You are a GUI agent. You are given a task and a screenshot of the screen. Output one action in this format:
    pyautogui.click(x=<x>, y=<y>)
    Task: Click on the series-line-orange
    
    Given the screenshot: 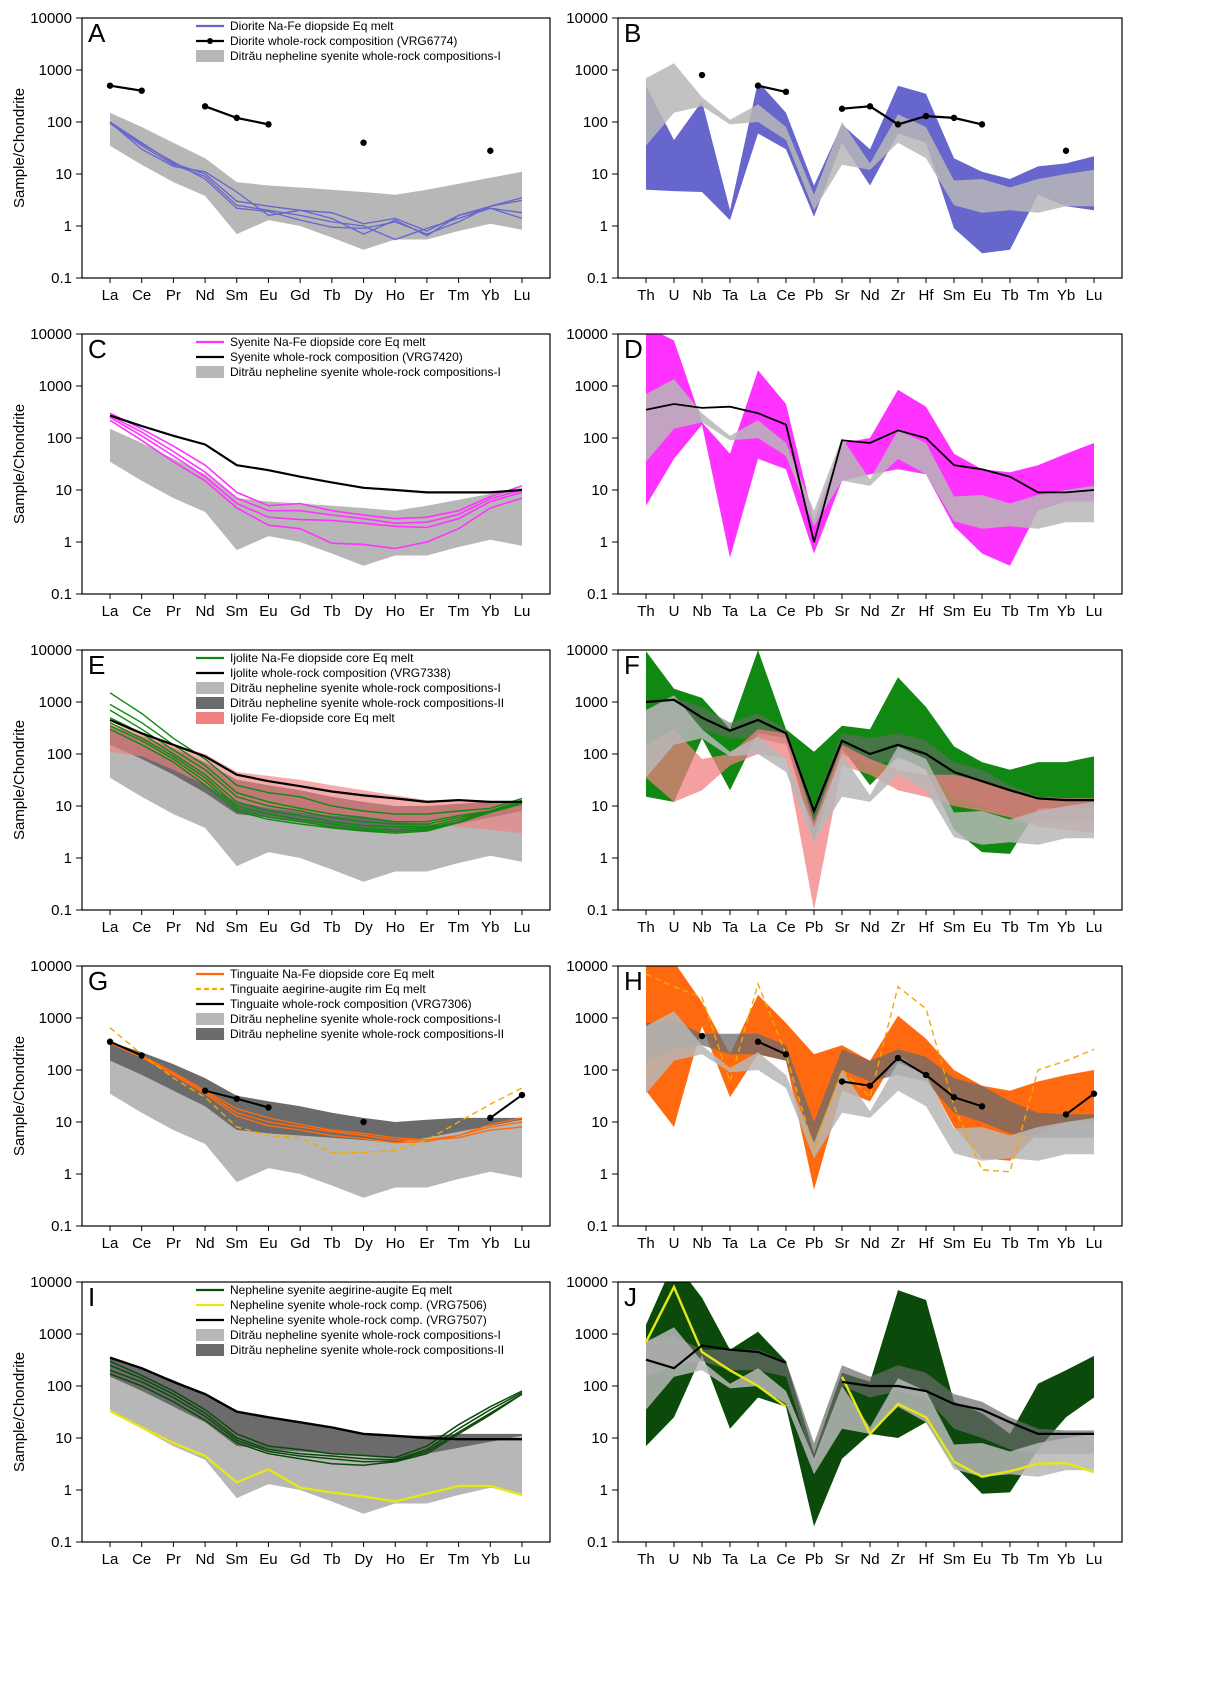 What is the action you would take?
    pyautogui.click(x=316, y=1091)
    